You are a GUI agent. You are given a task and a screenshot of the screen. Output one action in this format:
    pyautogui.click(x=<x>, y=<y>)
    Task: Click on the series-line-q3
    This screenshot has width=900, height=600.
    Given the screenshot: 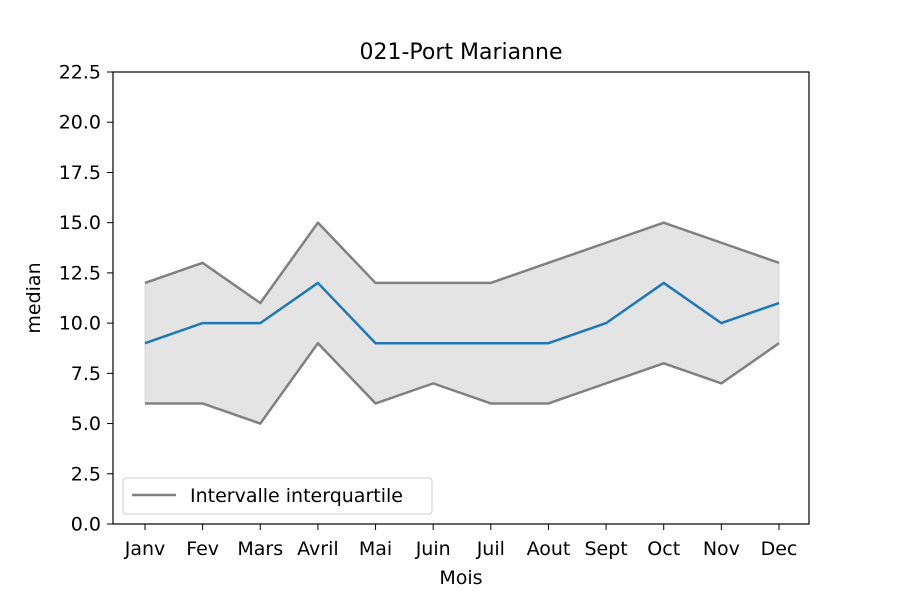 What is the action you would take?
    pyautogui.click(x=462, y=263)
    